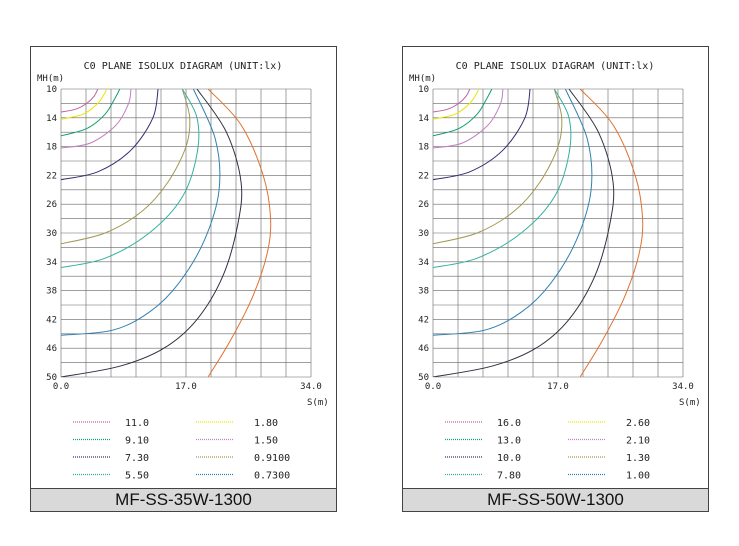  What do you see at coordinates (509, 441) in the screenshot?
I see `legend-label: 13.0` at bounding box center [509, 441].